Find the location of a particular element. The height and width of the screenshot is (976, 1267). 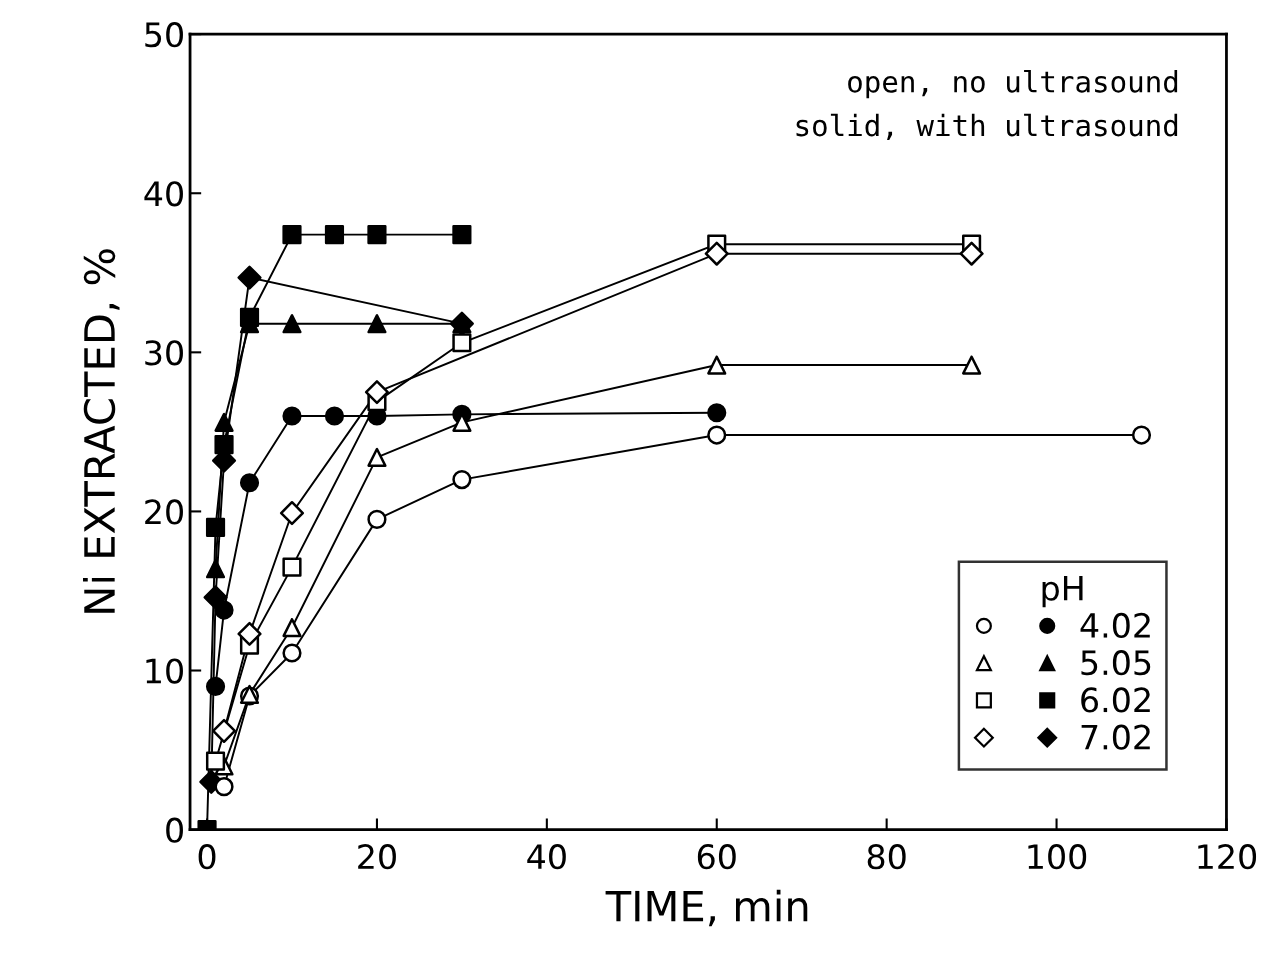

y-tick-label: 20 is located at coordinates (164, 512).